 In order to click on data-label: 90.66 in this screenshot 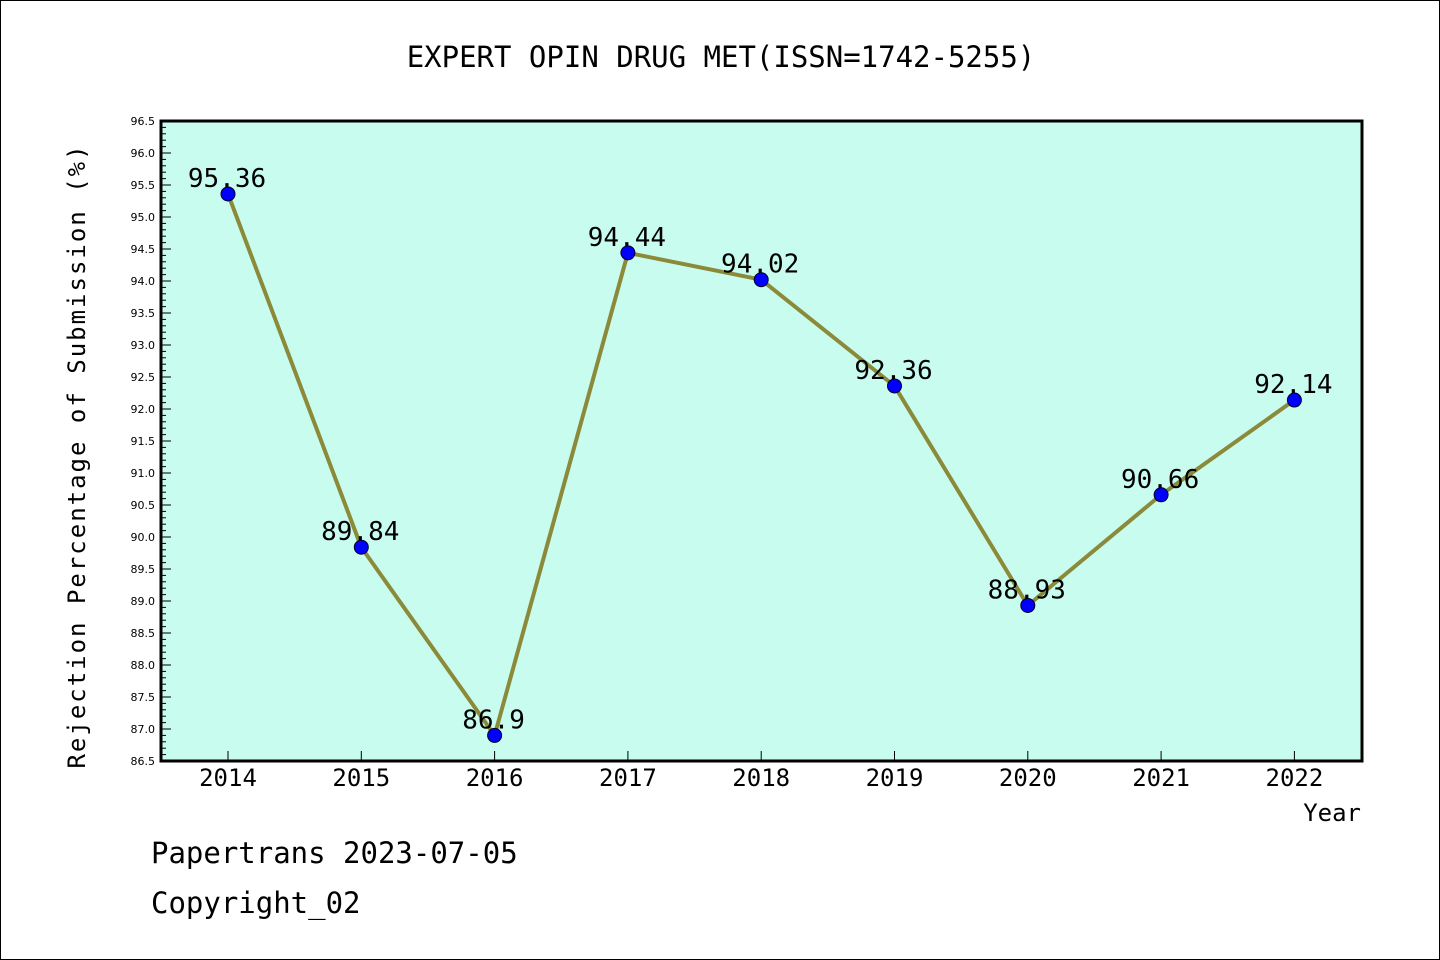, I will do `click(1160, 480)`.